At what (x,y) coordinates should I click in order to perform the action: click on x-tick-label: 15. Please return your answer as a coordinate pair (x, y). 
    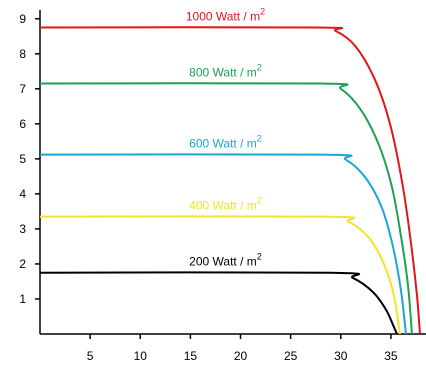
    Looking at the image, I should click on (191, 356).